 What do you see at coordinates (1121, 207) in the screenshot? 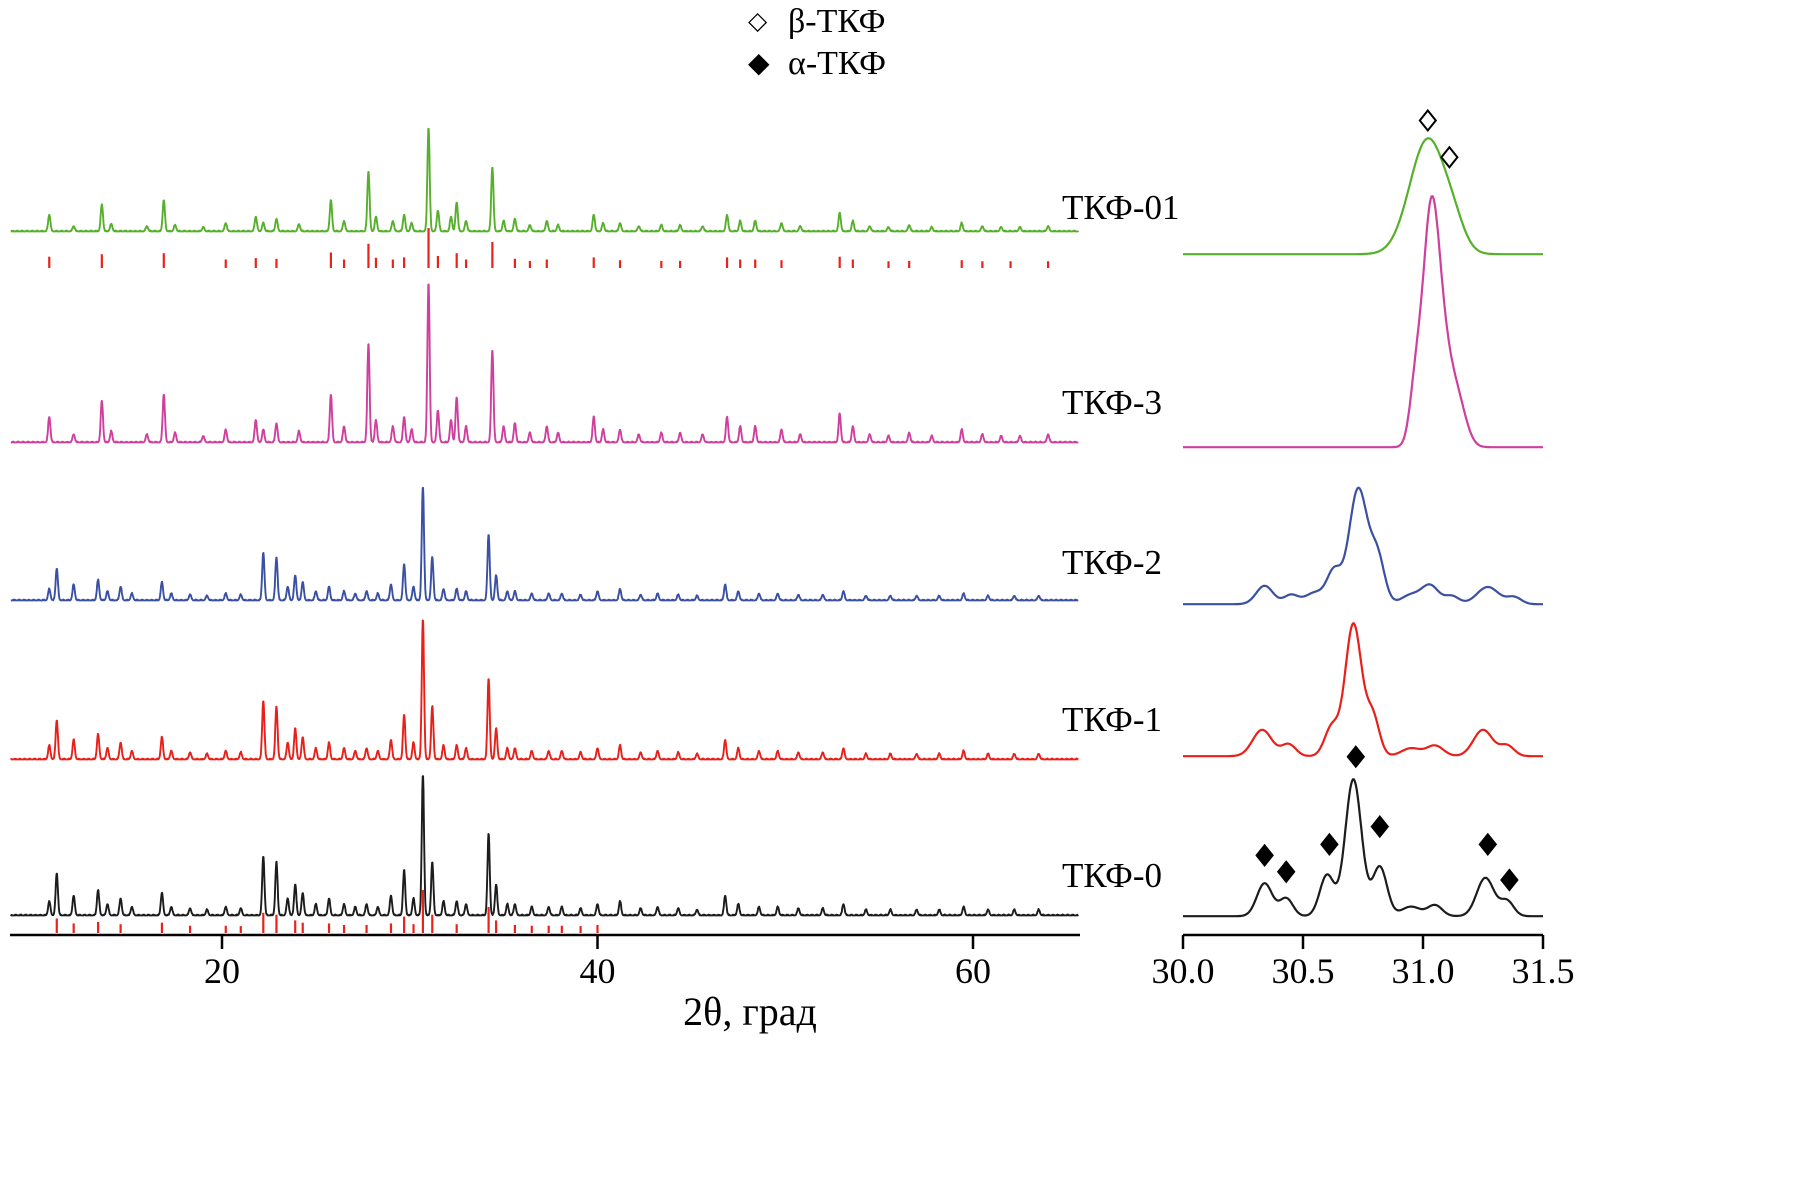
I see `trace-label-tkf01: ТКФ-01` at bounding box center [1121, 207].